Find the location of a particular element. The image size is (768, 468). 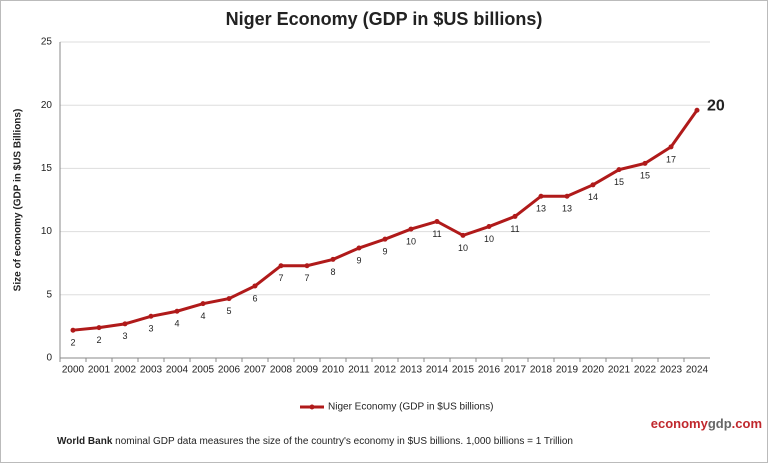

x-tick-label: 2020 is located at coordinates (593, 370).